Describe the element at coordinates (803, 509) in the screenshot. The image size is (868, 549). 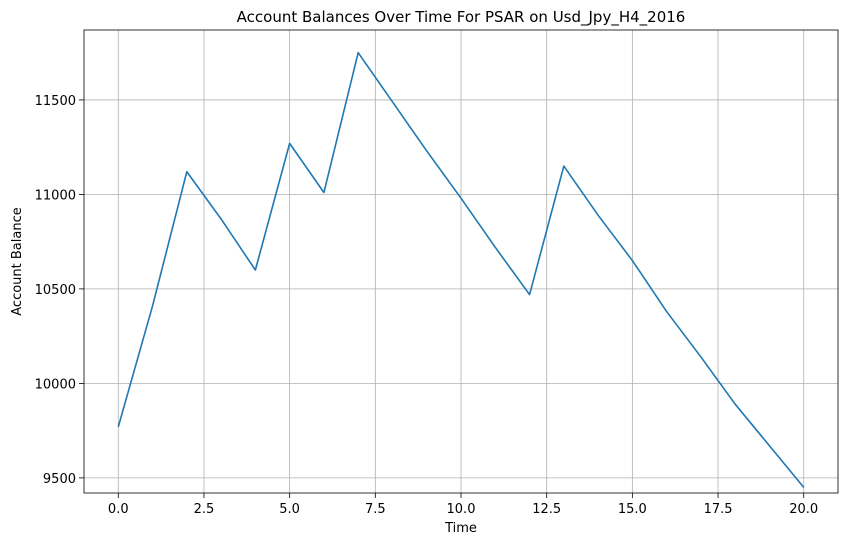
I see `x-tick-label: 20.0` at that location.